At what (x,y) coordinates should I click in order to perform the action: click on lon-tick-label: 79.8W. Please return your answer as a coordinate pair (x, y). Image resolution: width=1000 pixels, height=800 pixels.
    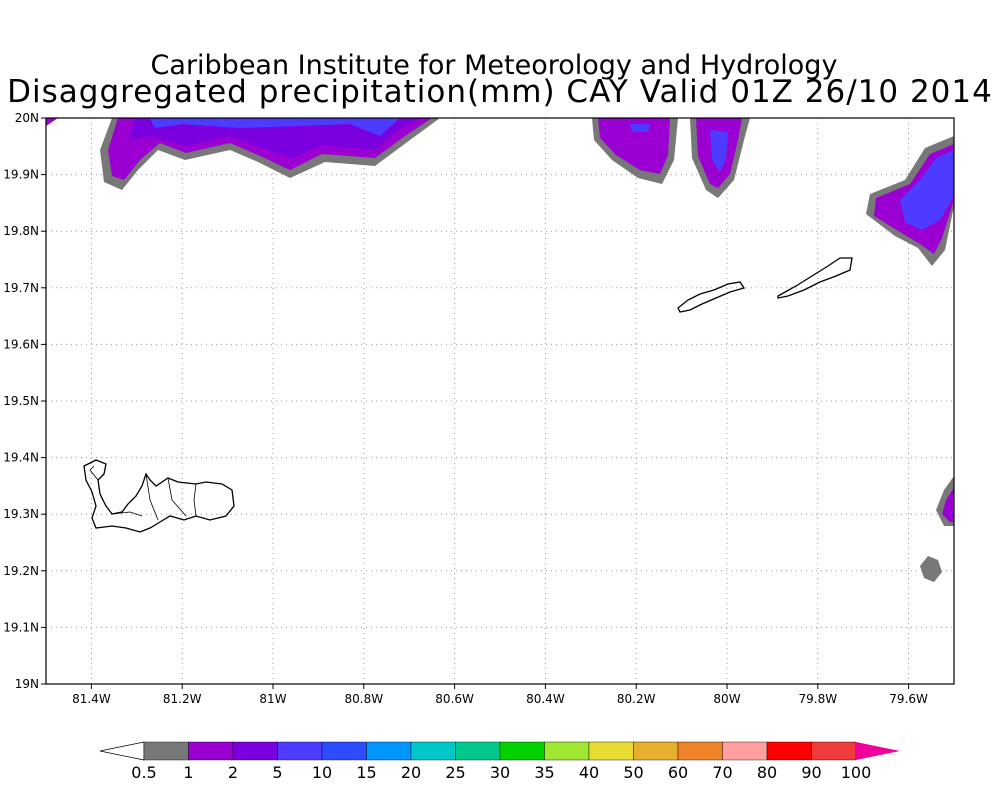
    Looking at the image, I should click on (818, 699).